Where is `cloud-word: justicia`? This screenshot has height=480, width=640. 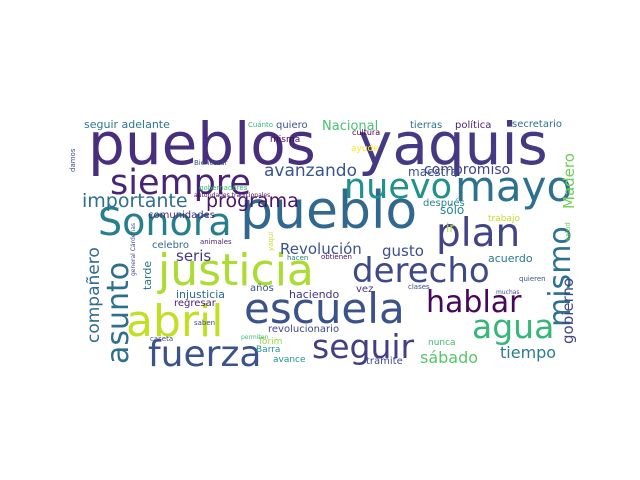 cloud-word: justicia is located at coordinates (235, 270).